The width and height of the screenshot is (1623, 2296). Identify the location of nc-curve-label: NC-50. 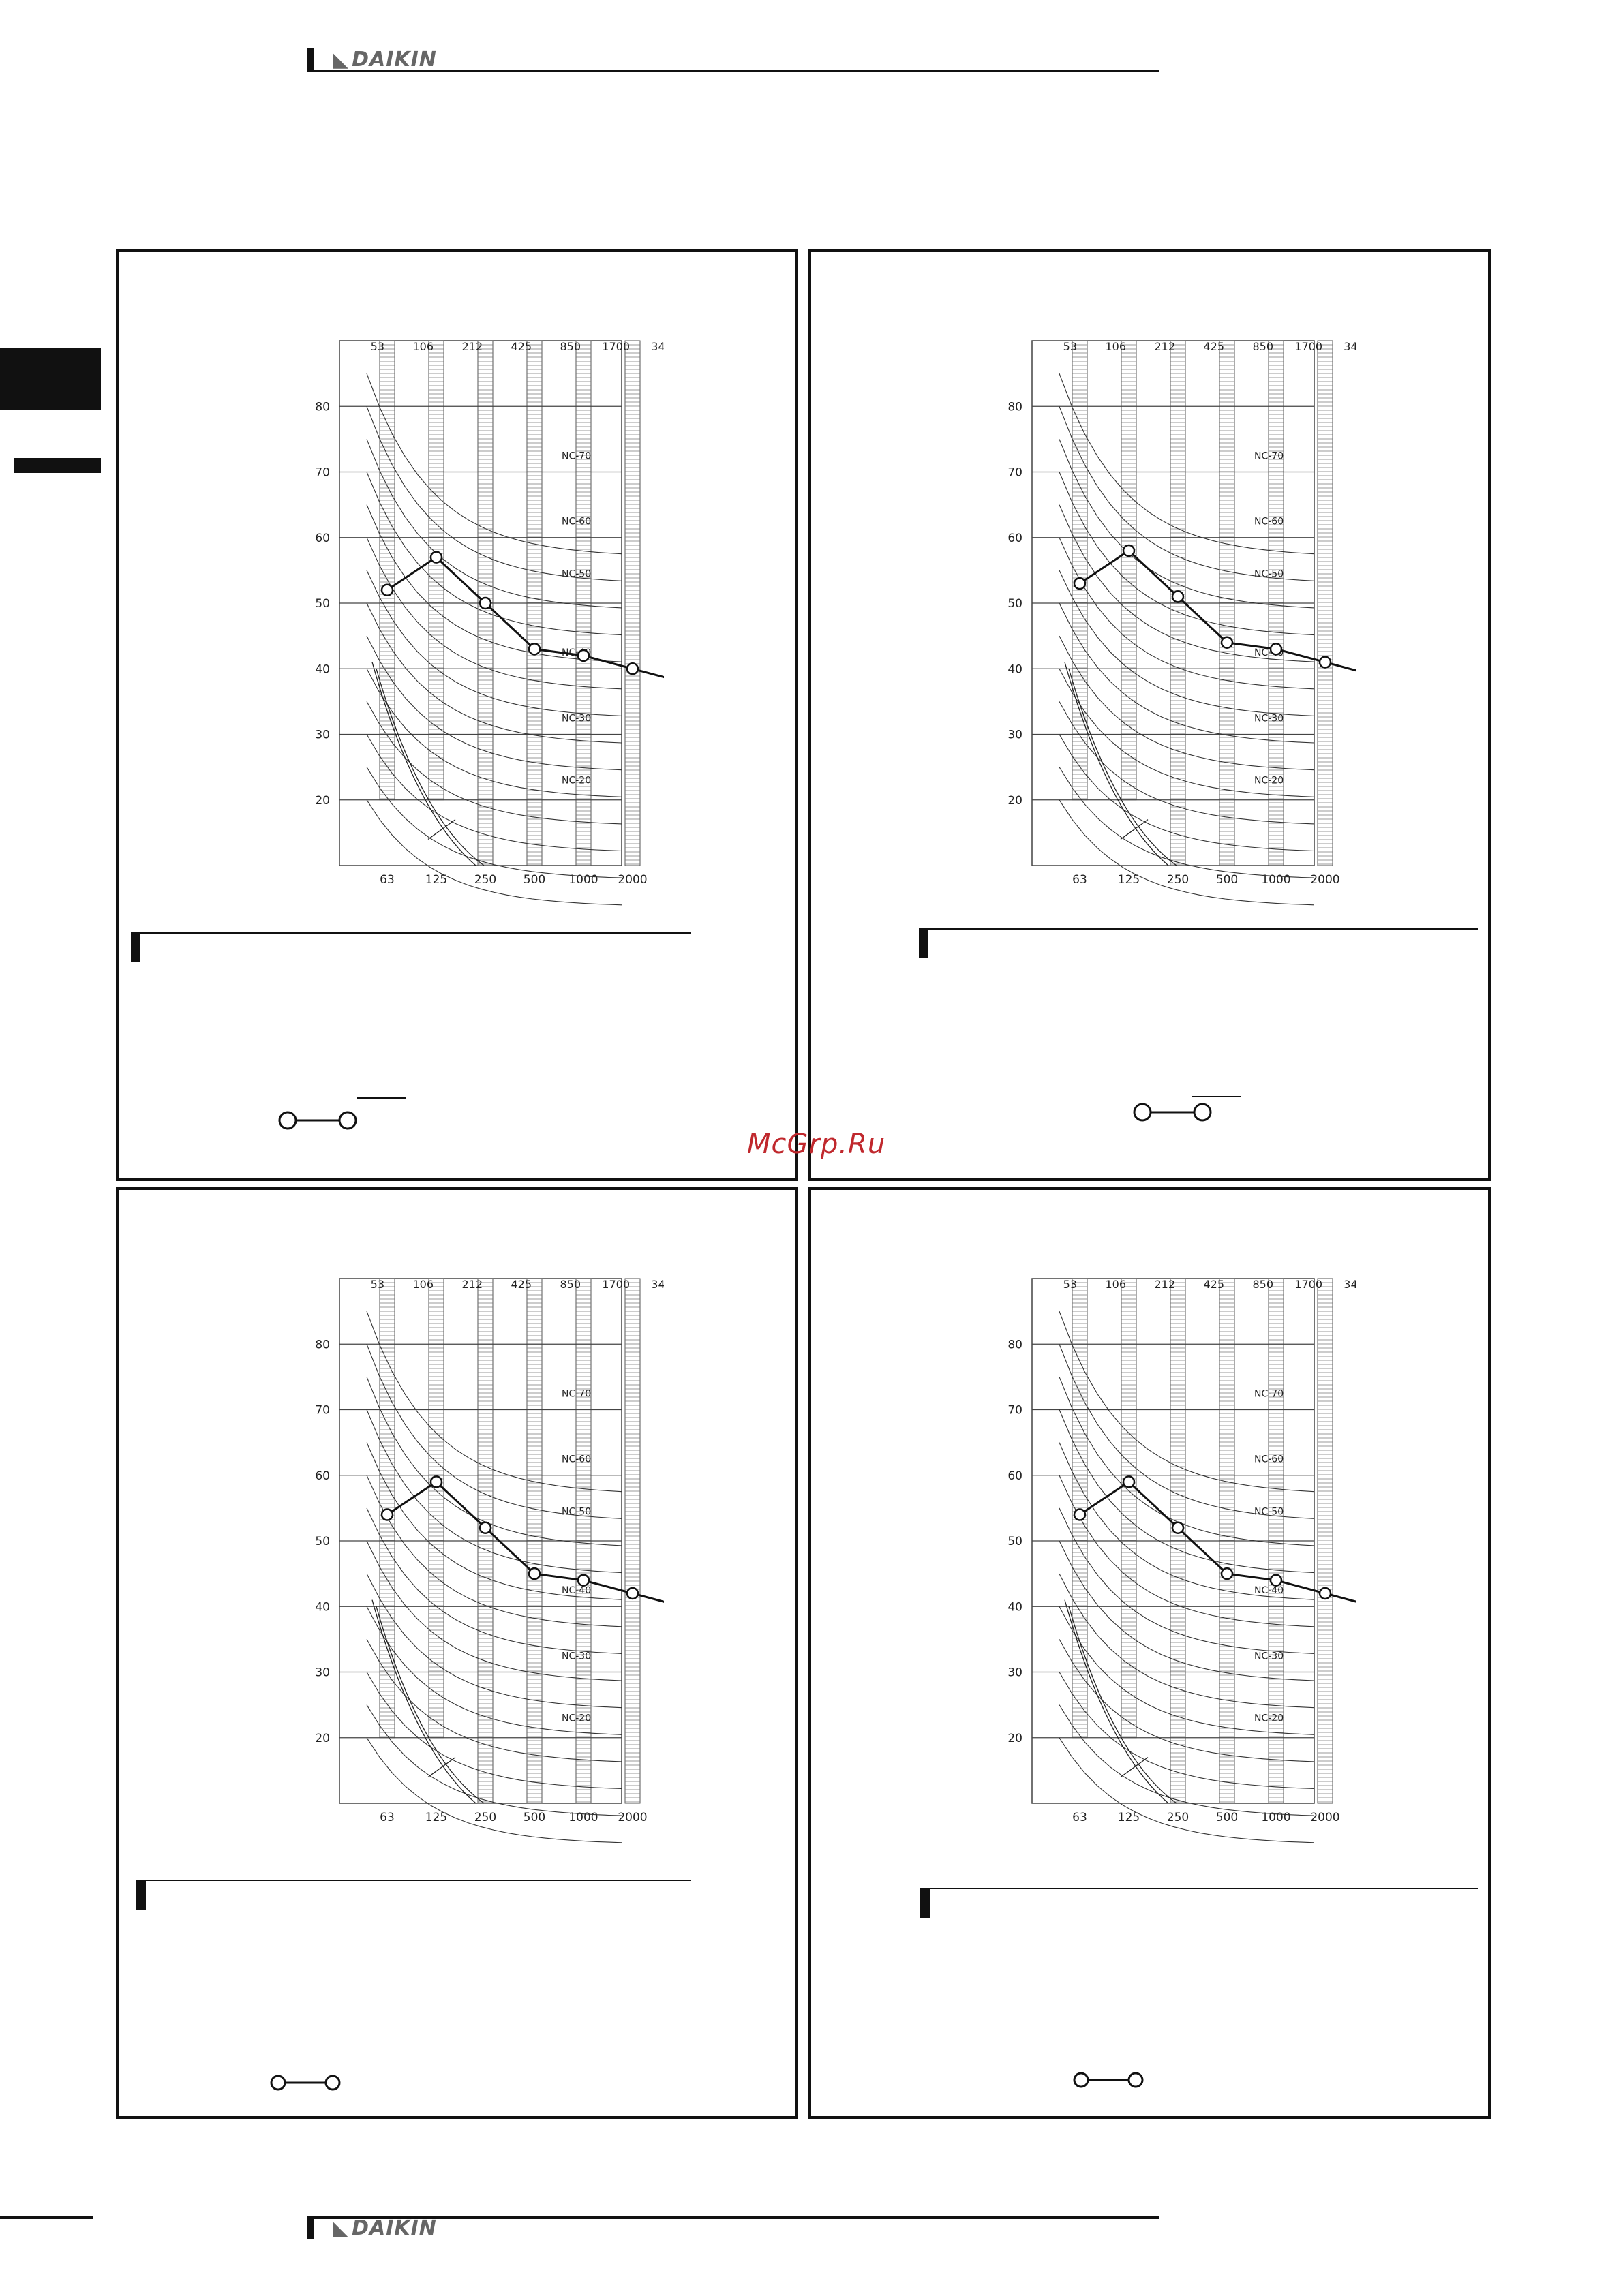
(1269, 574).